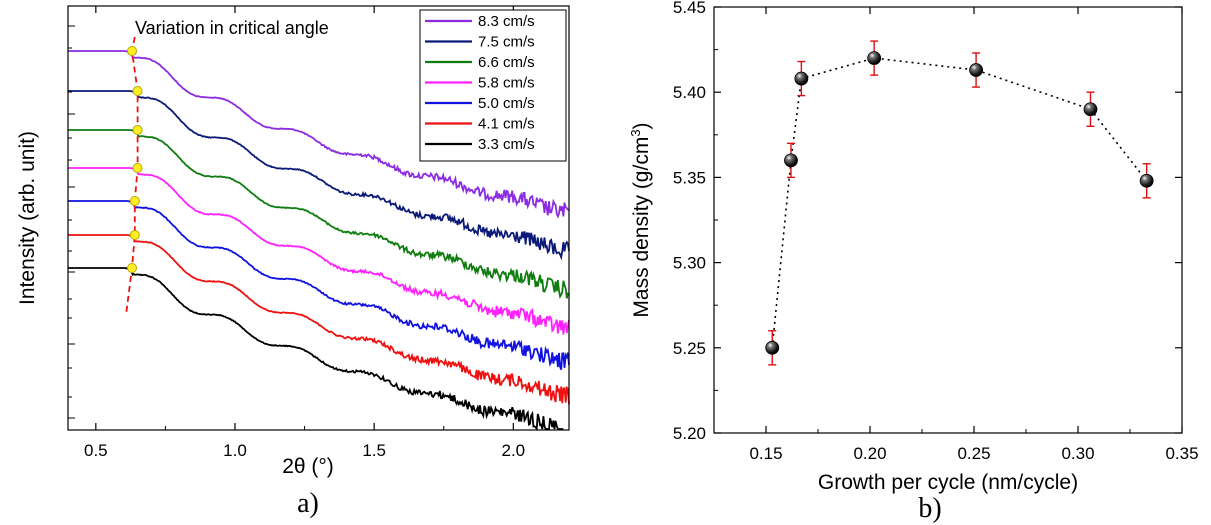 Image resolution: width=1211 pixels, height=525 pixels. I want to click on b-x-tick-label-4: 0.35, so click(1181, 453).